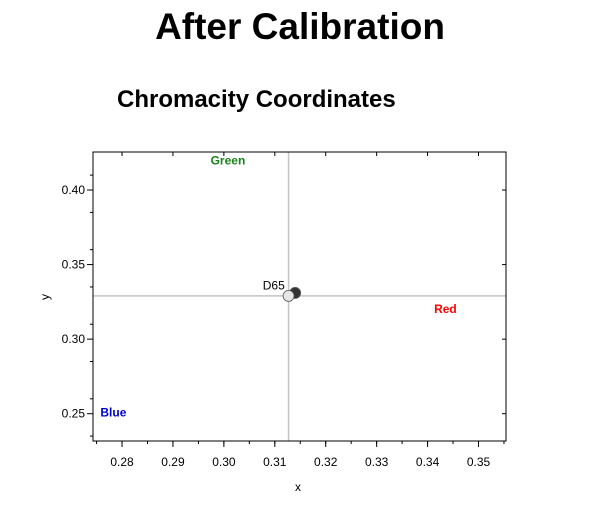 The width and height of the screenshot is (600, 510). Describe the element at coordinates (300, 26) in the screenshot. I see `page-title: After Calibration` at that location.